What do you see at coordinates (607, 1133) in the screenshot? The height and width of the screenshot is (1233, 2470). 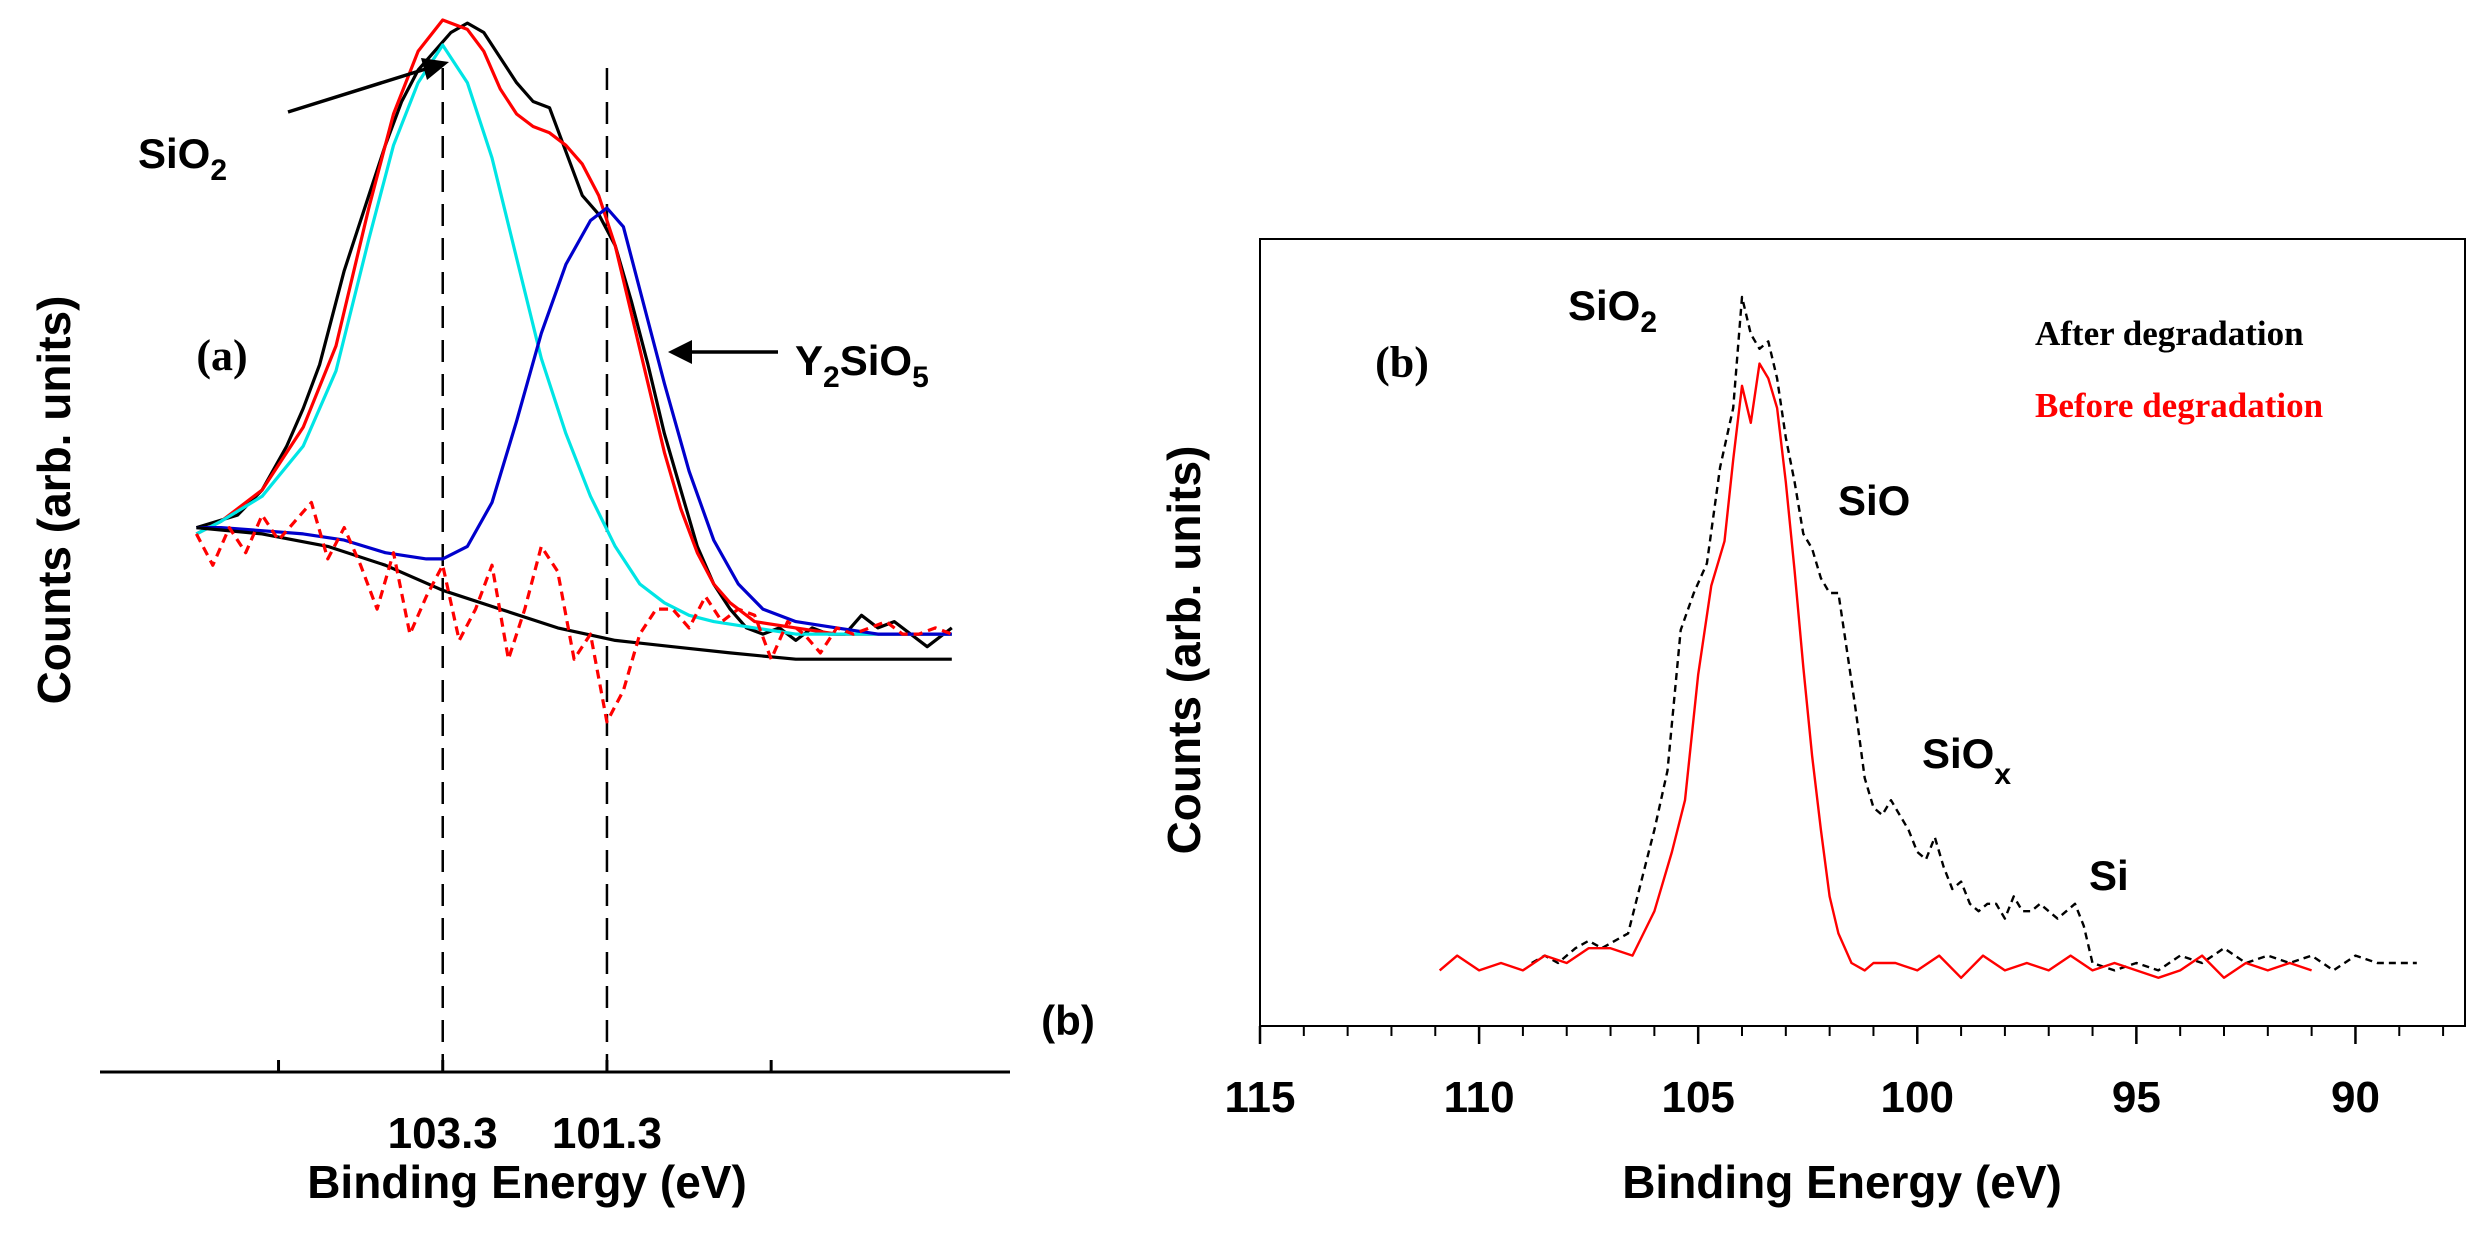 I see `panel-a-tick-label: 101.3` at bounding box center [607, 1133].